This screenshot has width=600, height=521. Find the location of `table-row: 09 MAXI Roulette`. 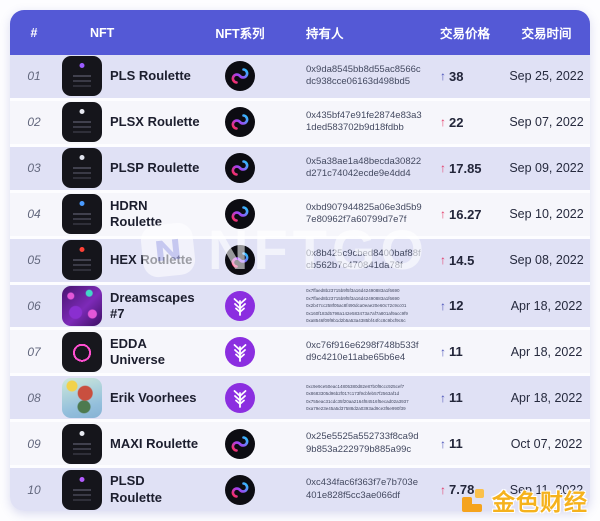

table-row: 09 MAXI Roulette is located at coordinates (300, 445).